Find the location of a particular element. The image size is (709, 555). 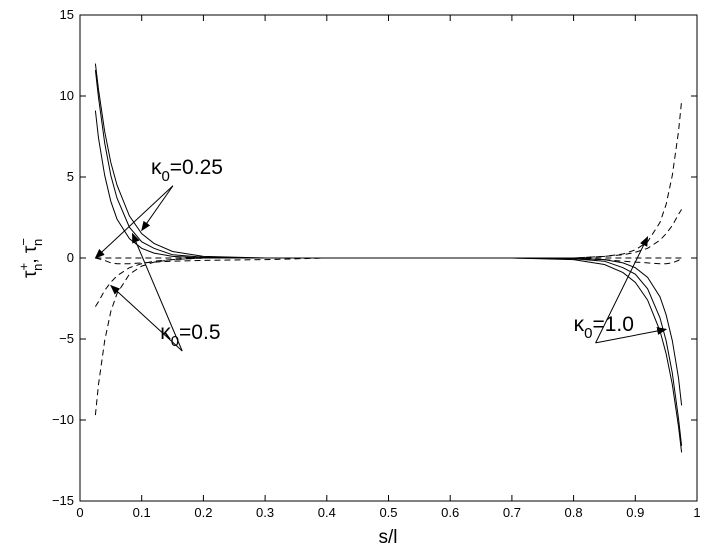

y-tick-label: −10 is located at coordinates (63, 419).